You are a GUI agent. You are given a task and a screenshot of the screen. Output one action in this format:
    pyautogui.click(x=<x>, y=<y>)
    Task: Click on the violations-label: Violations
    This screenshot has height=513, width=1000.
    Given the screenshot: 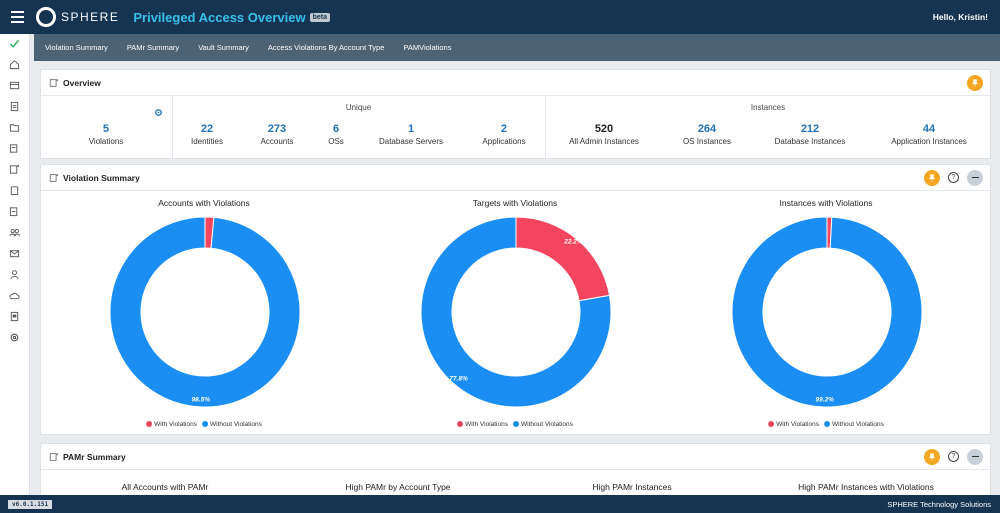 What is the action you would take?
    pyautogui.click(x=106, y=141)
    